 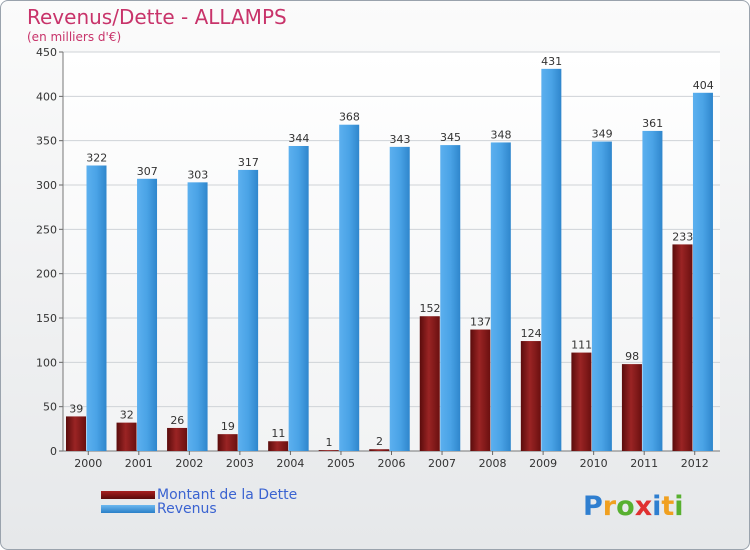 I want to click on data-label-dette: 111, so click(x=581, y=345).